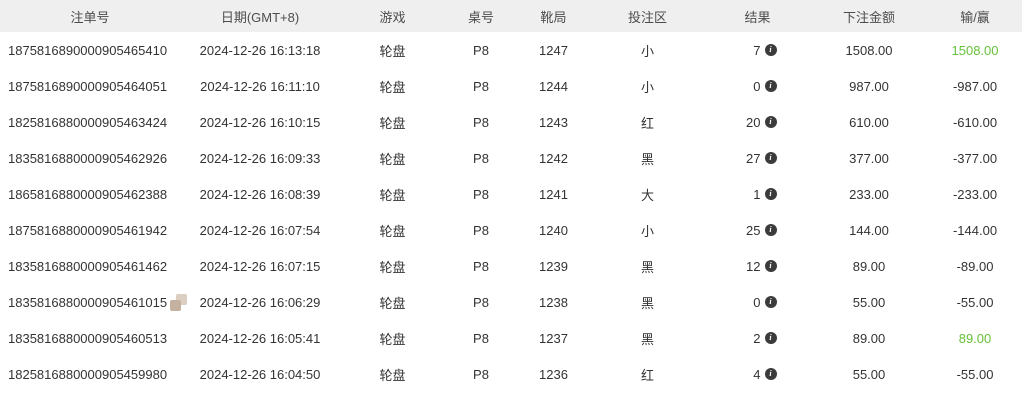  I want to click on win-loss-value: -89.00, so click(975, 266).